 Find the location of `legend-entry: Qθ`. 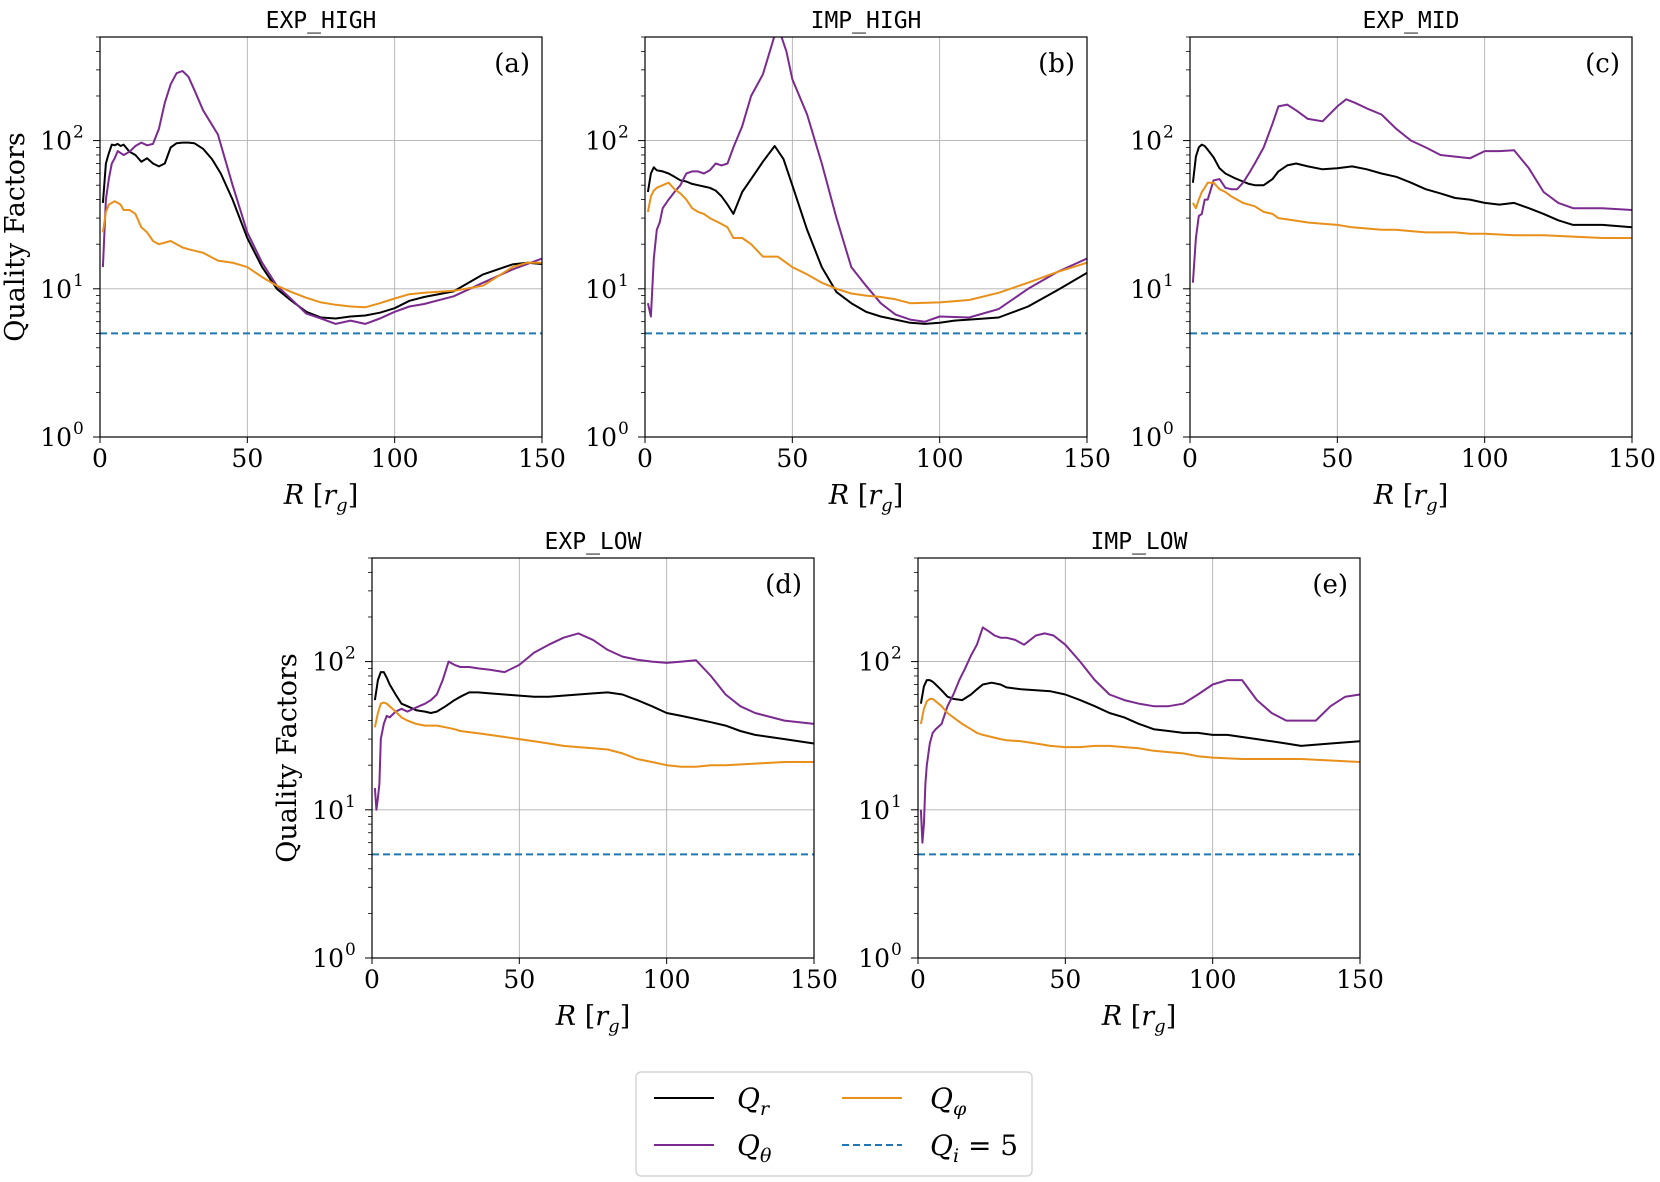

legend-entry: Qθ is located at coordinates (713, 1148).